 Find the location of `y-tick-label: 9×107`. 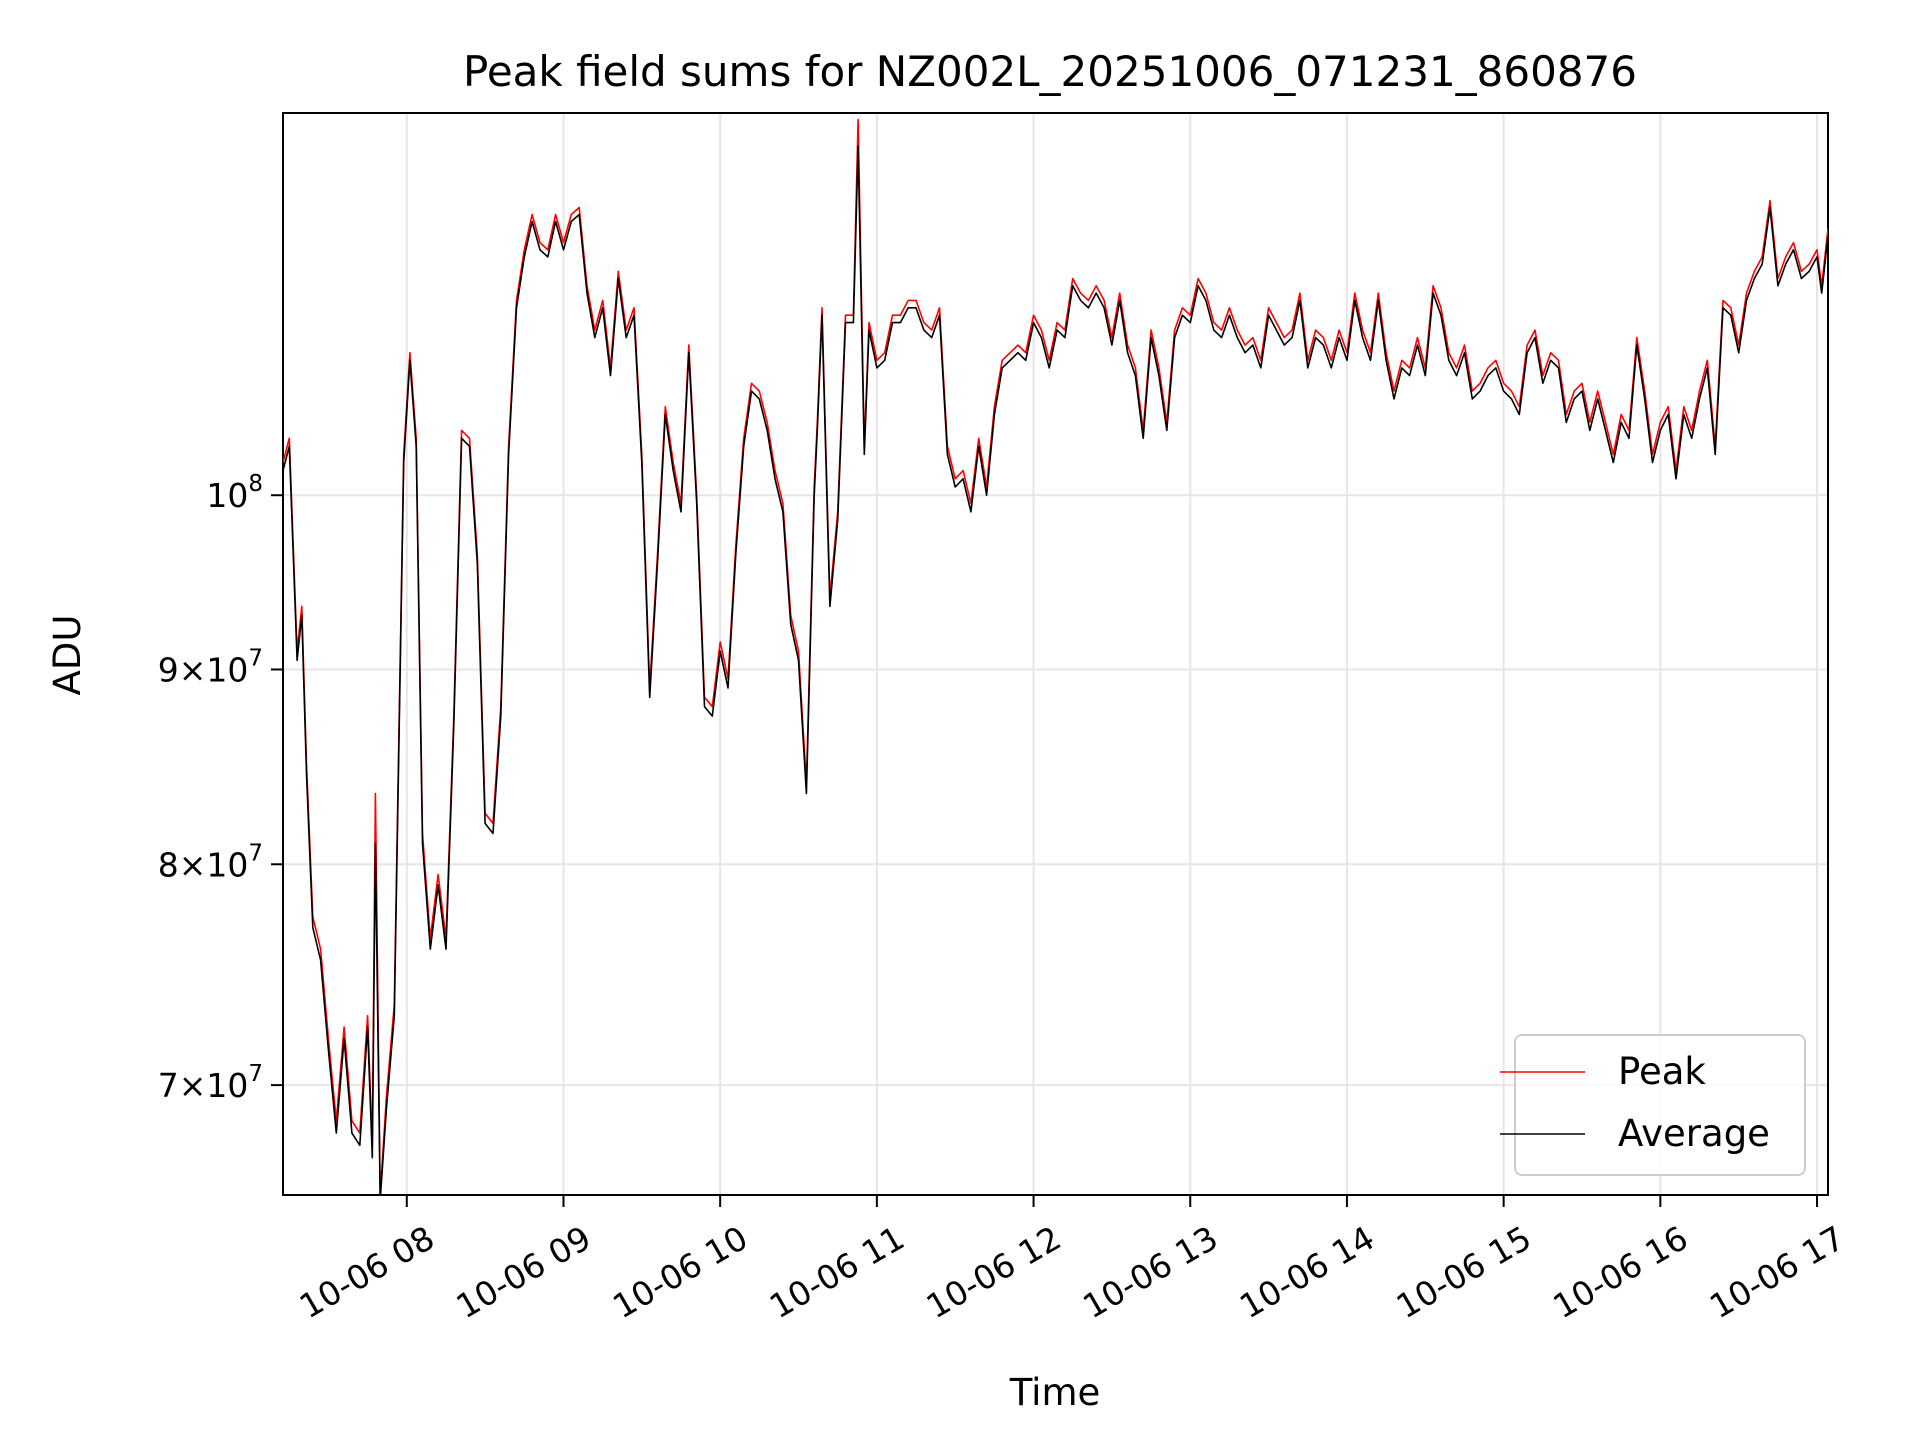

y-tick-label: 9×107 is located at coordinates (210, 667).